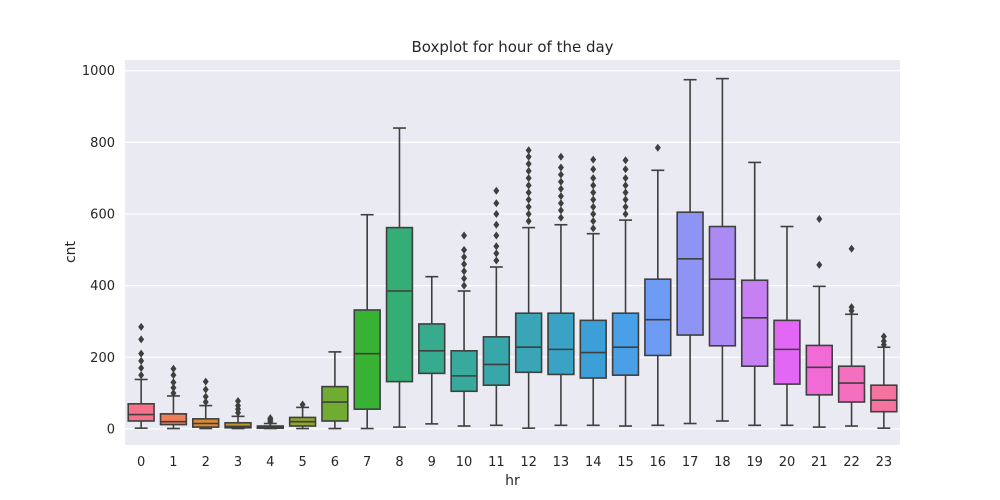 This screenshot has width=1000, height=500. I want to click on x-axis-label: hr, so click(512, 481).